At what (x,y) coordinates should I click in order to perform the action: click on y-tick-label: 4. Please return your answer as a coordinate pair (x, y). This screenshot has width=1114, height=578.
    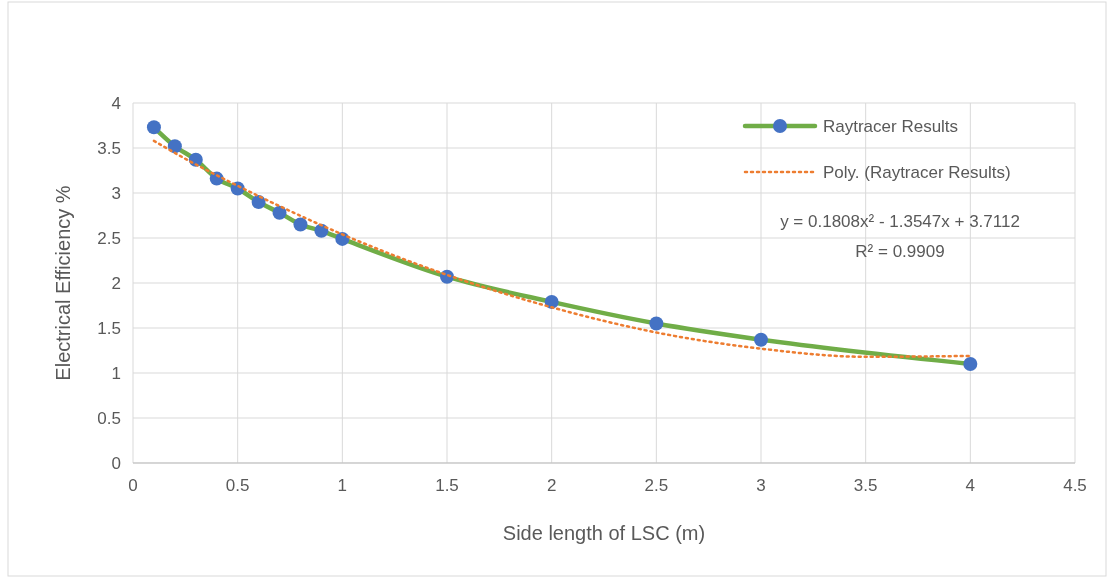
    Looking at the image, I should click on (116, 103).